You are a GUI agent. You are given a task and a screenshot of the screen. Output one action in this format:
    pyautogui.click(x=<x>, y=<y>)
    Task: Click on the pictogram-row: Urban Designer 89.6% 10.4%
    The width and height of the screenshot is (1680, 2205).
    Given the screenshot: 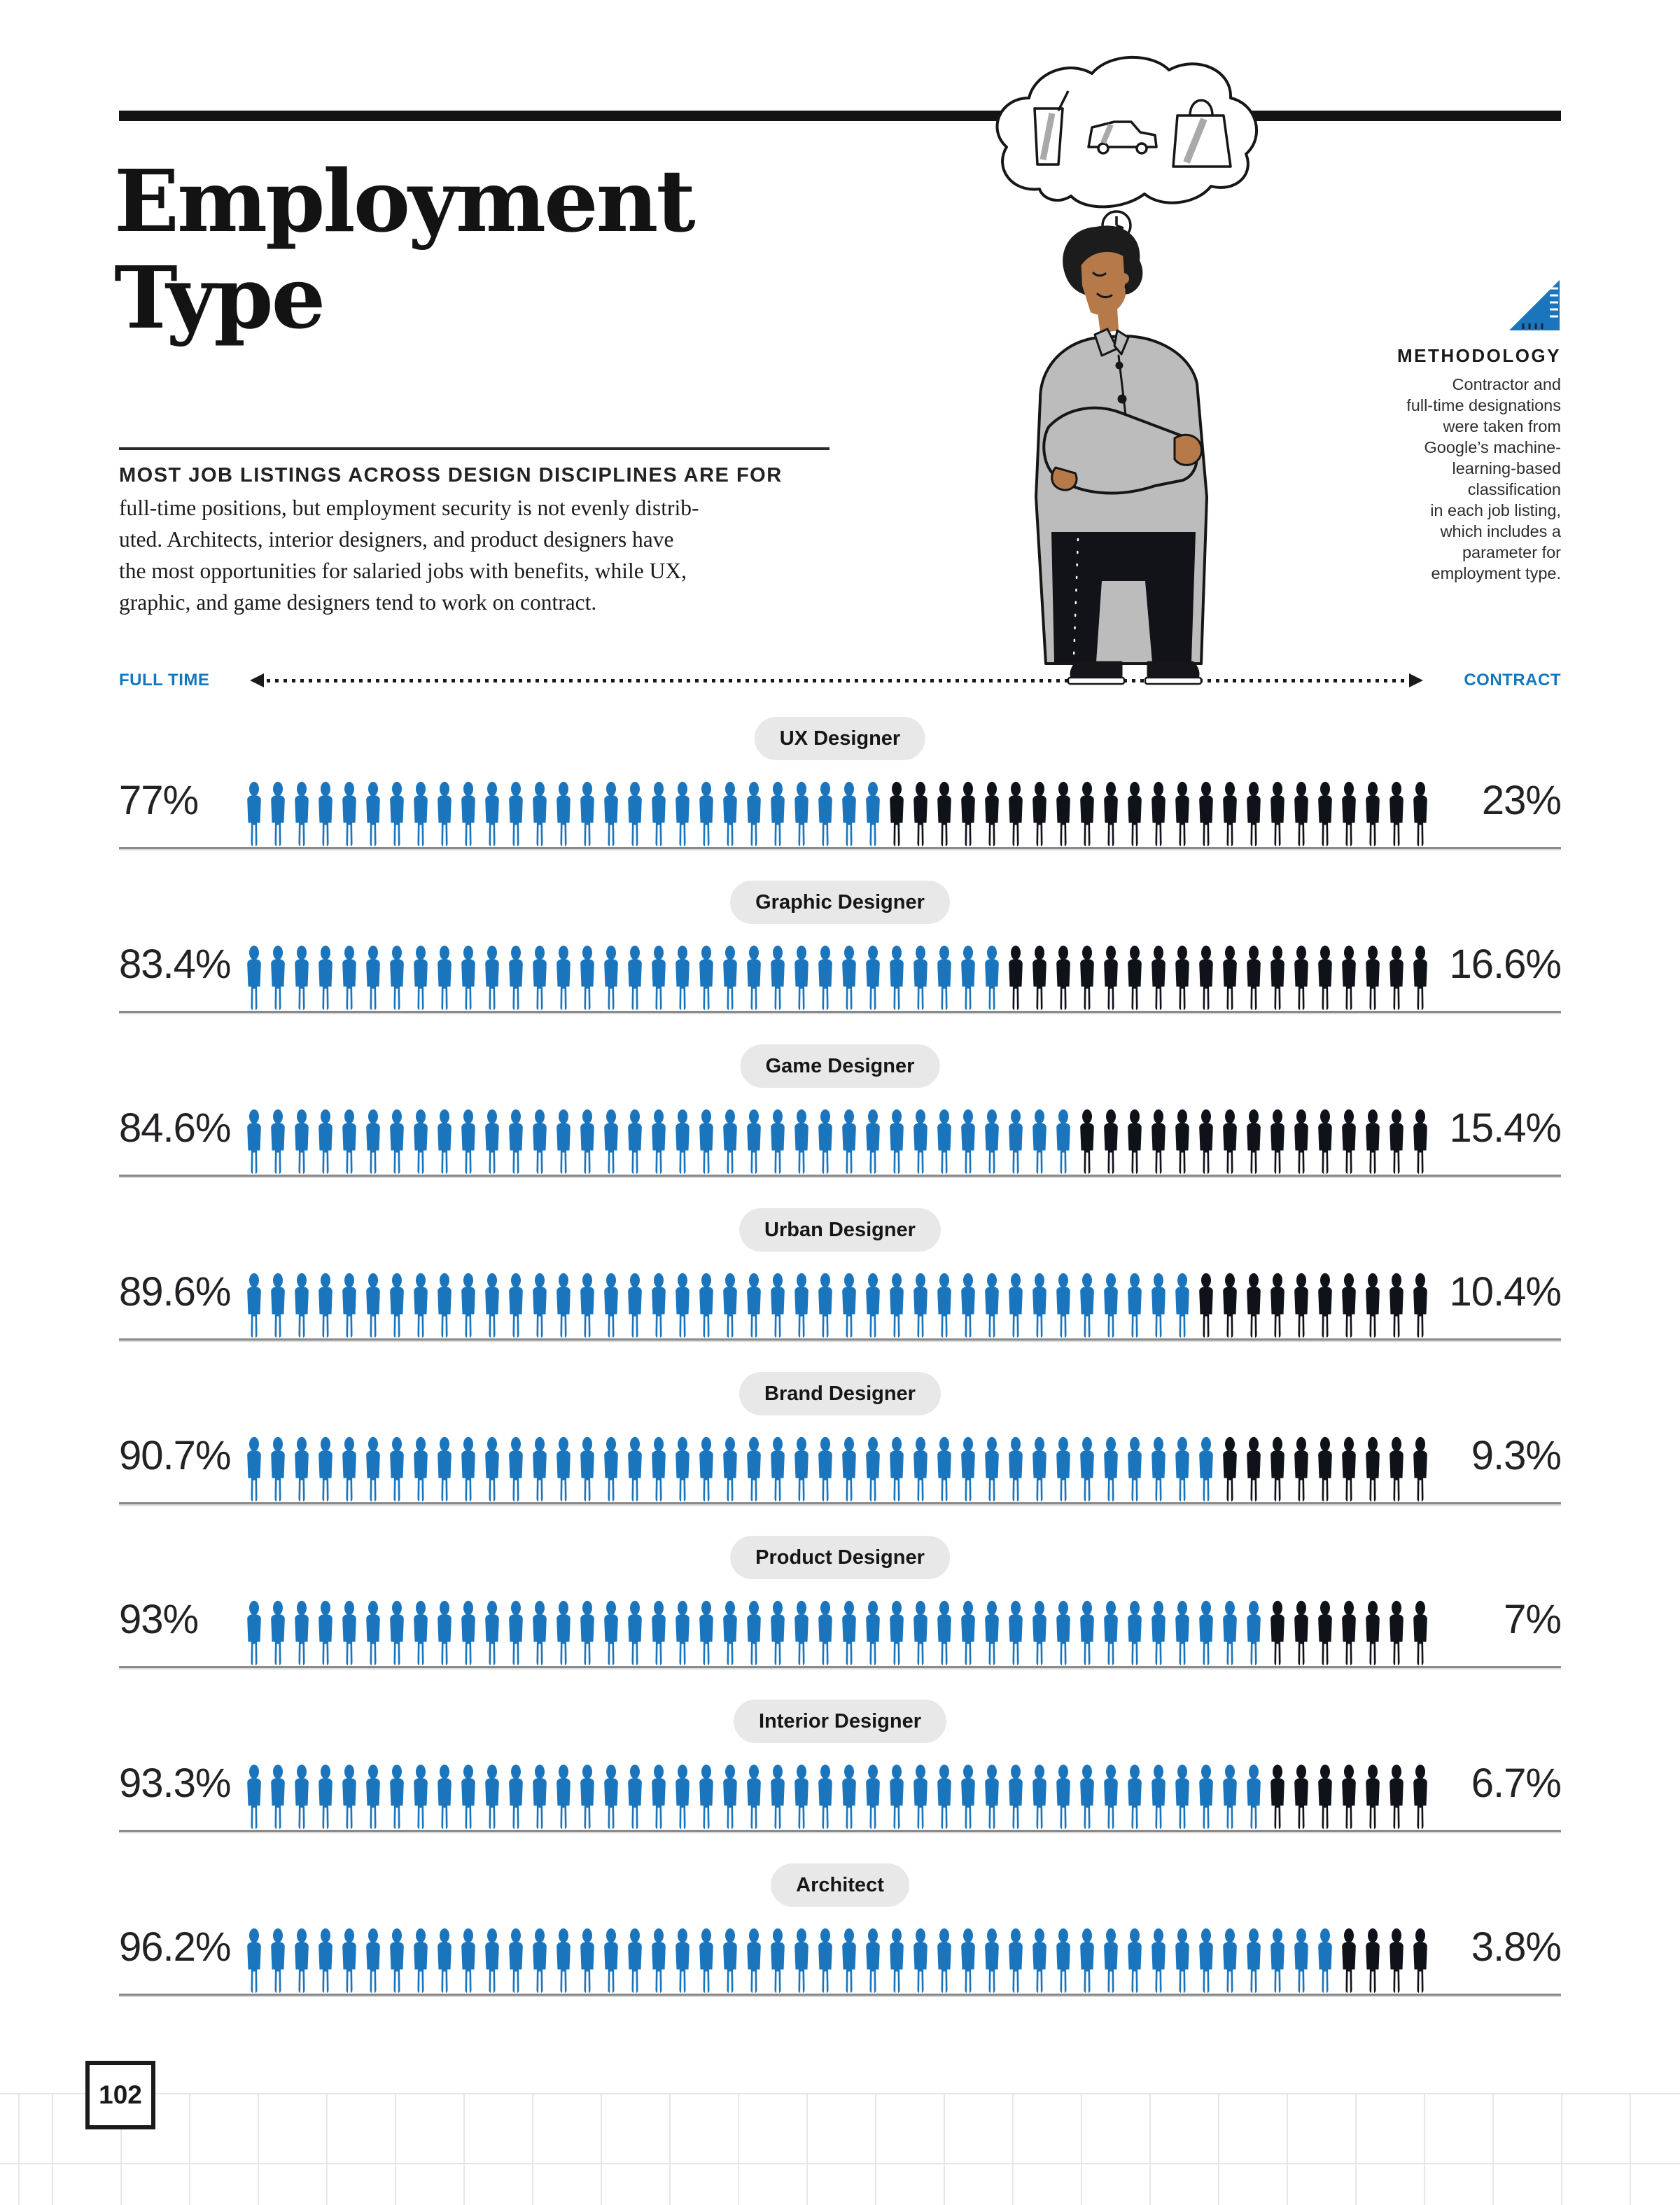 What is the action you would take?
    pyautogui.click(x=840, y=1290)
    